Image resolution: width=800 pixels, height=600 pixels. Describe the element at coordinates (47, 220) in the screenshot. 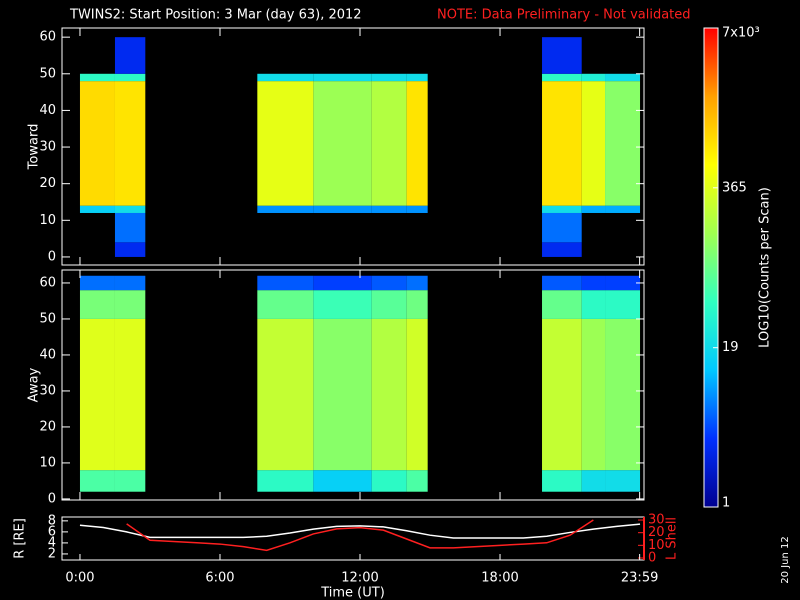

I see `y-tick-label: 10` at that location.